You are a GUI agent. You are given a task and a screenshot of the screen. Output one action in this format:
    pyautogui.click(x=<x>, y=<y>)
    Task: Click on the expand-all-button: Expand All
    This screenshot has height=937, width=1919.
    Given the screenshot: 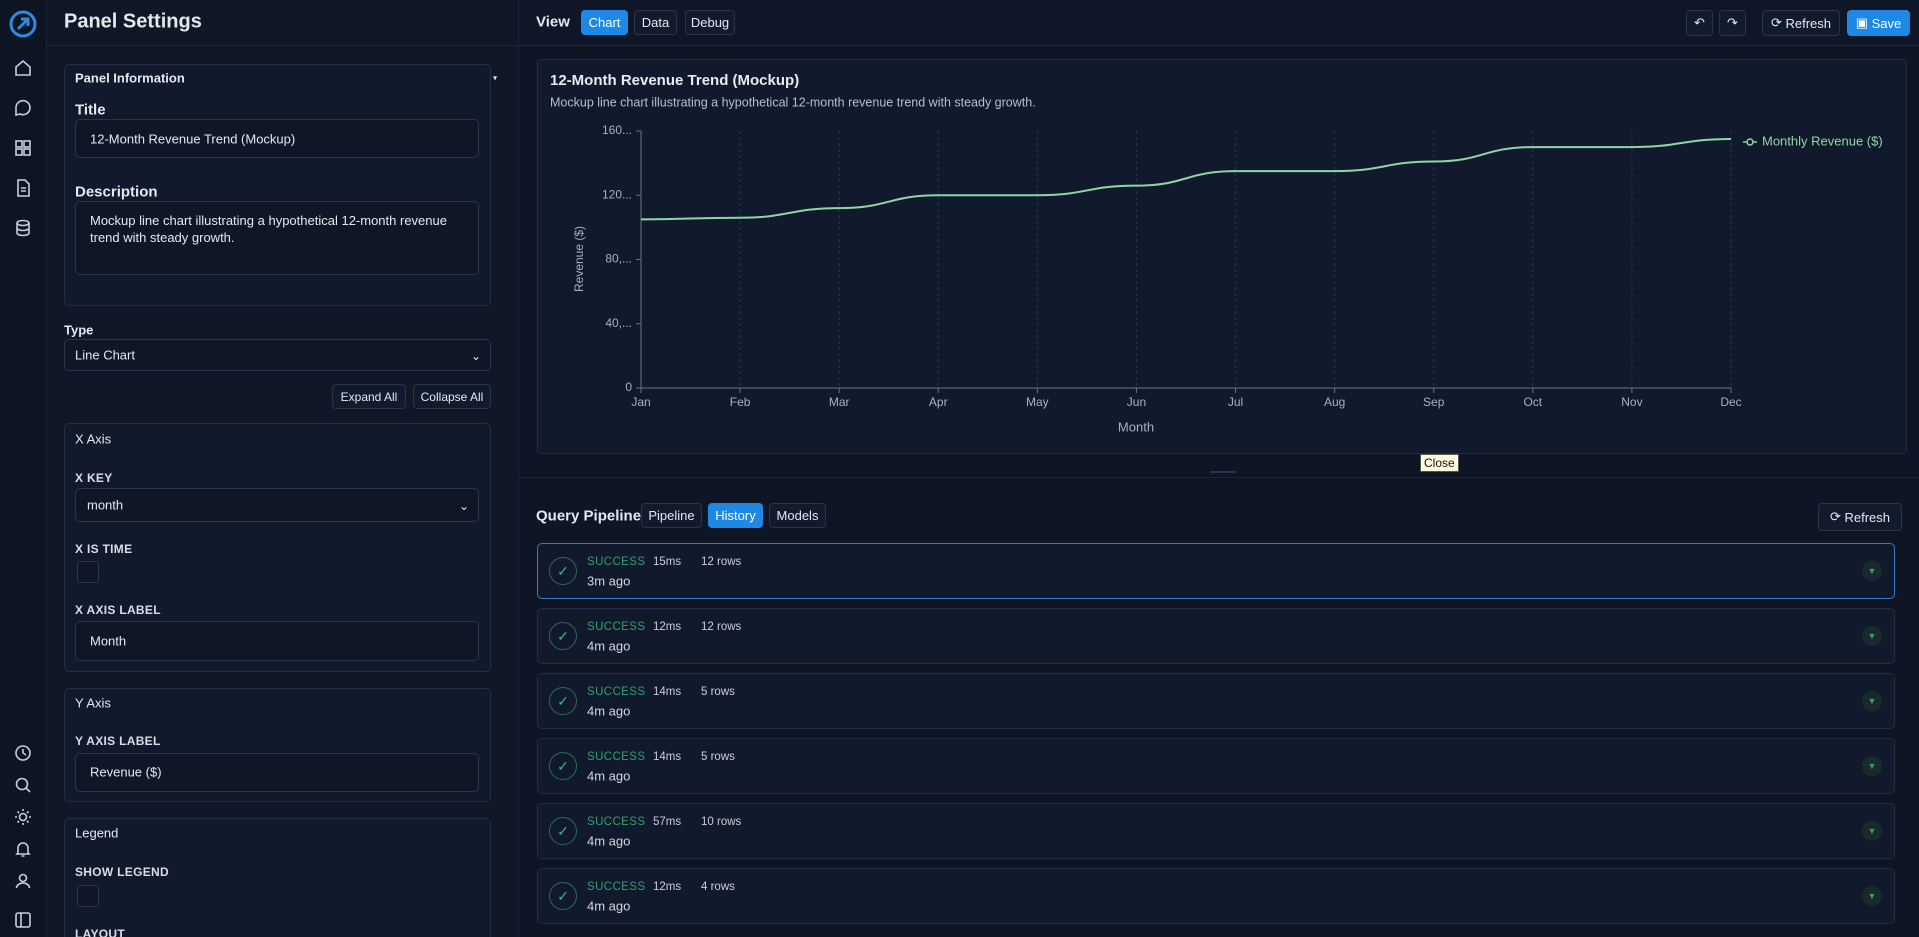 What is the action you would take?
    pyautogui.click(x=369, y=396)
    